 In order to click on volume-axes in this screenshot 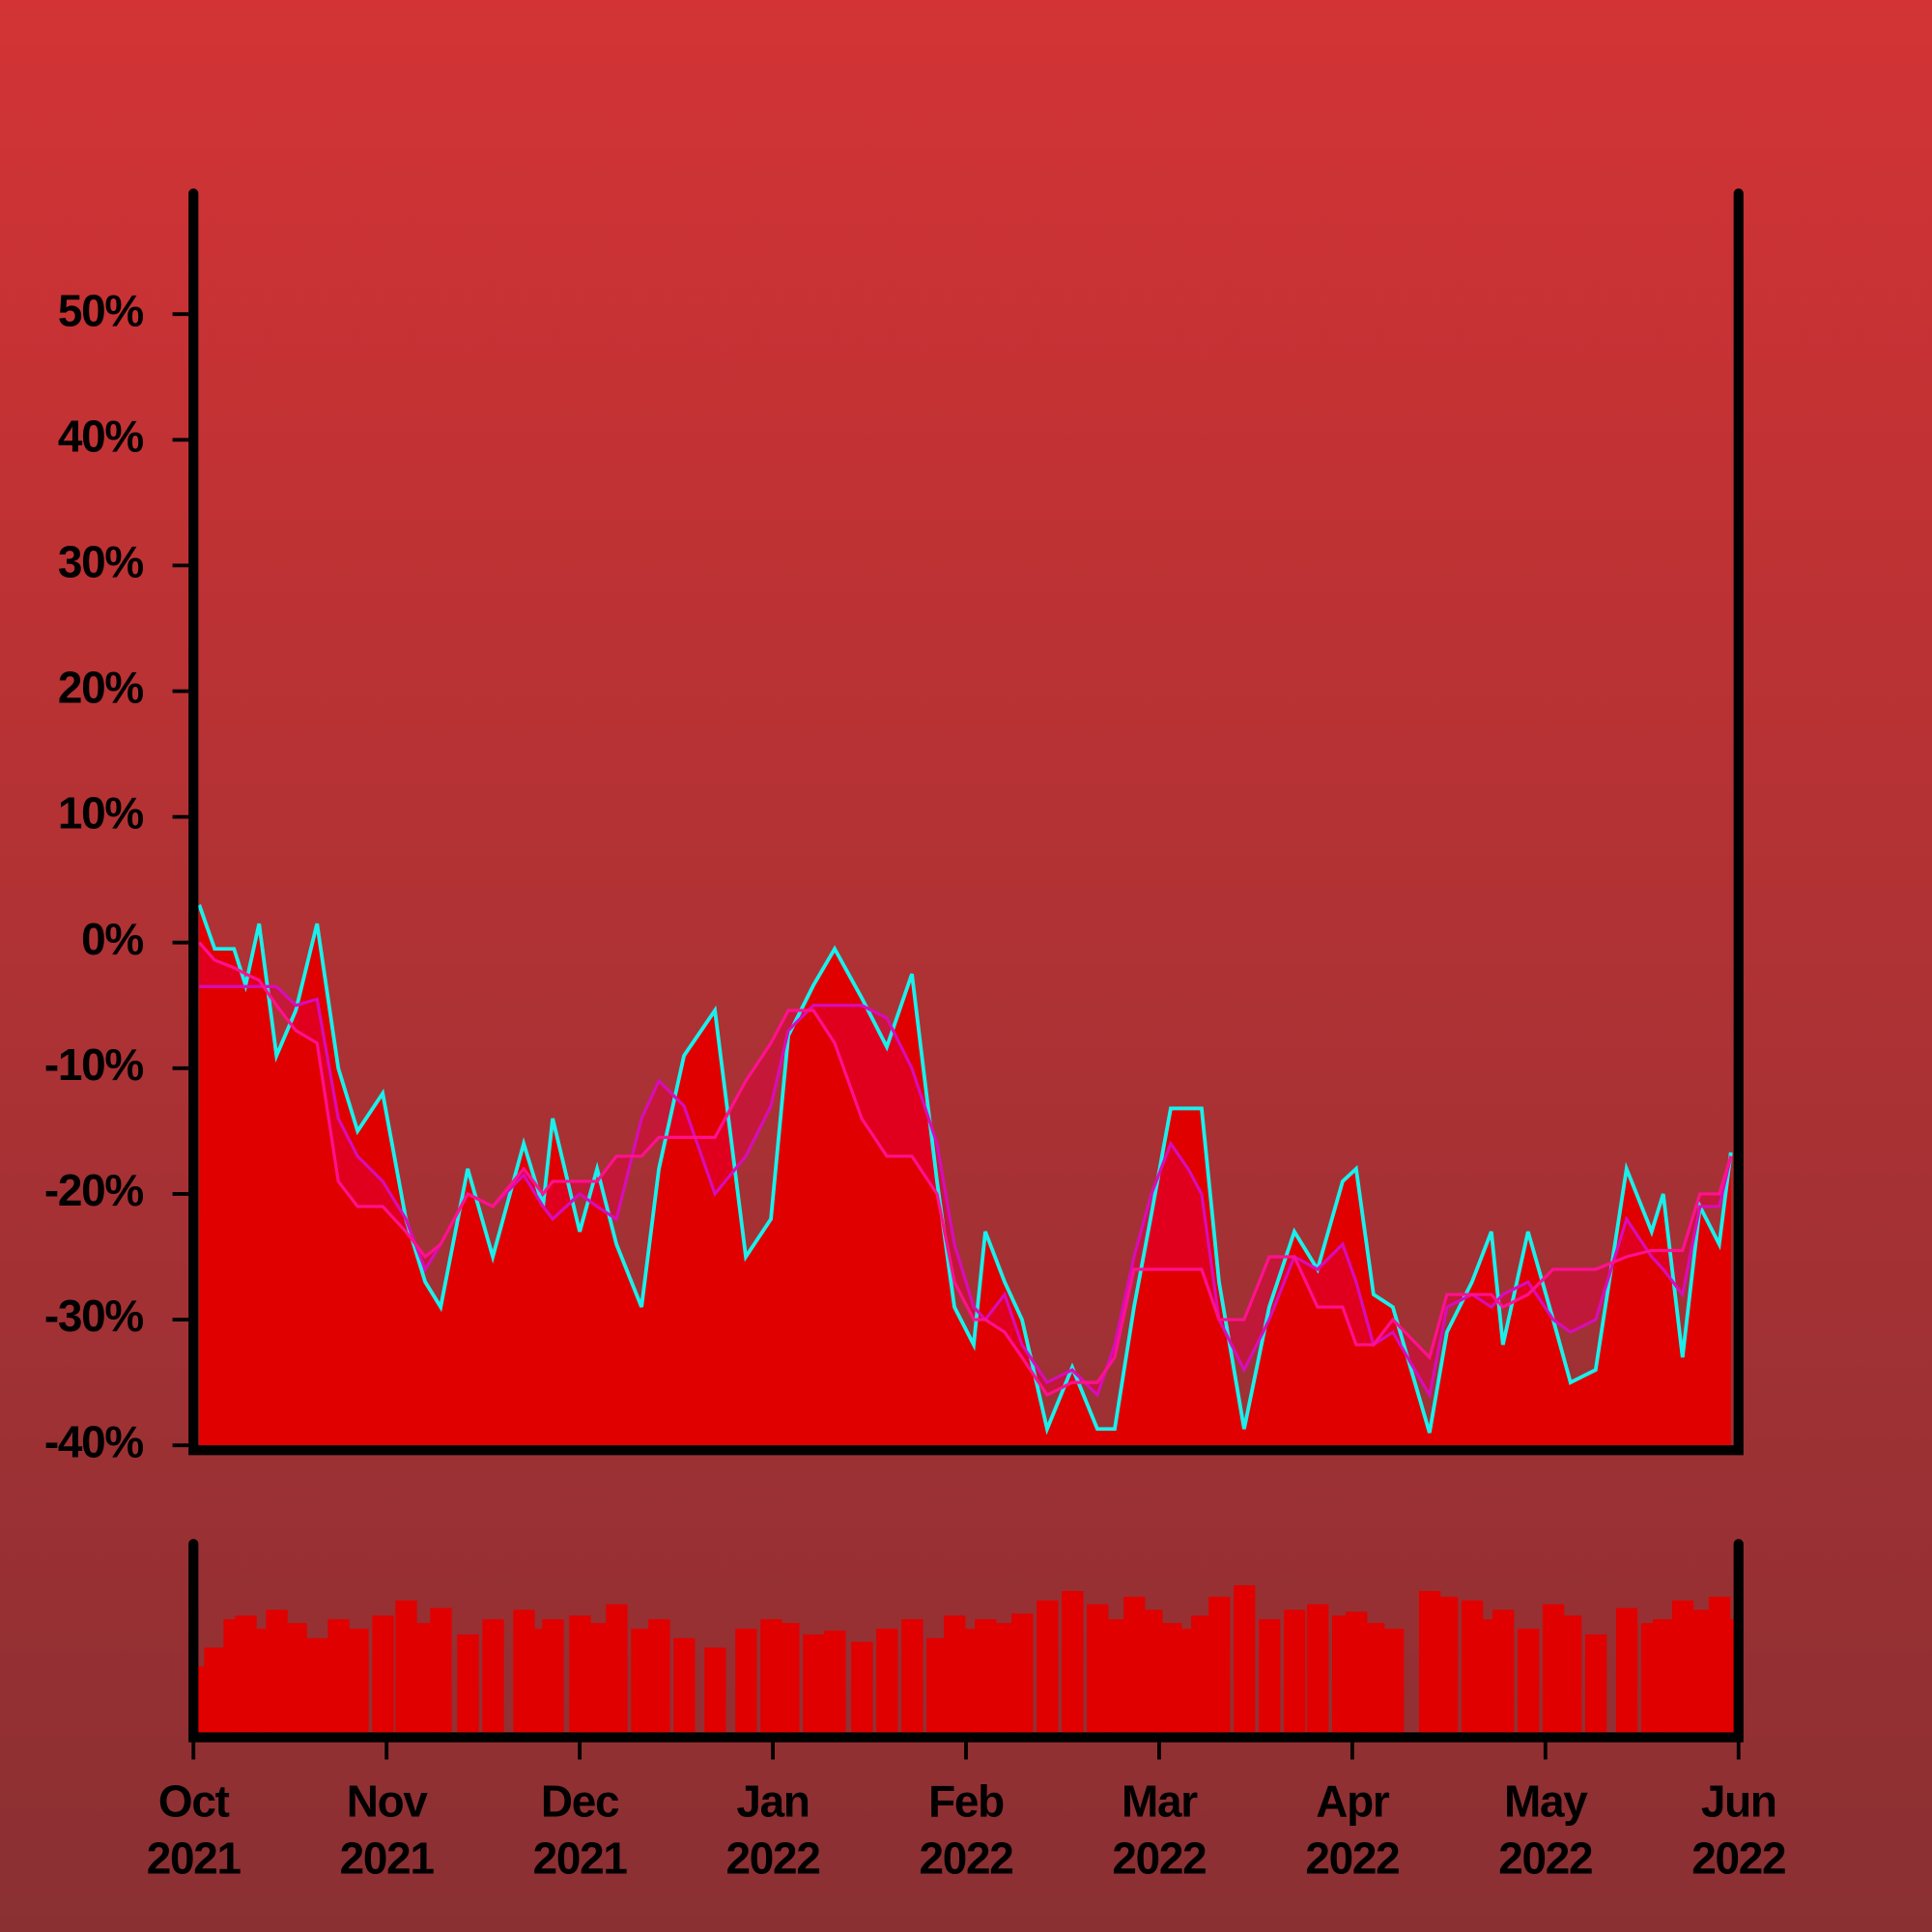, I will do `click(966, 1641)`.